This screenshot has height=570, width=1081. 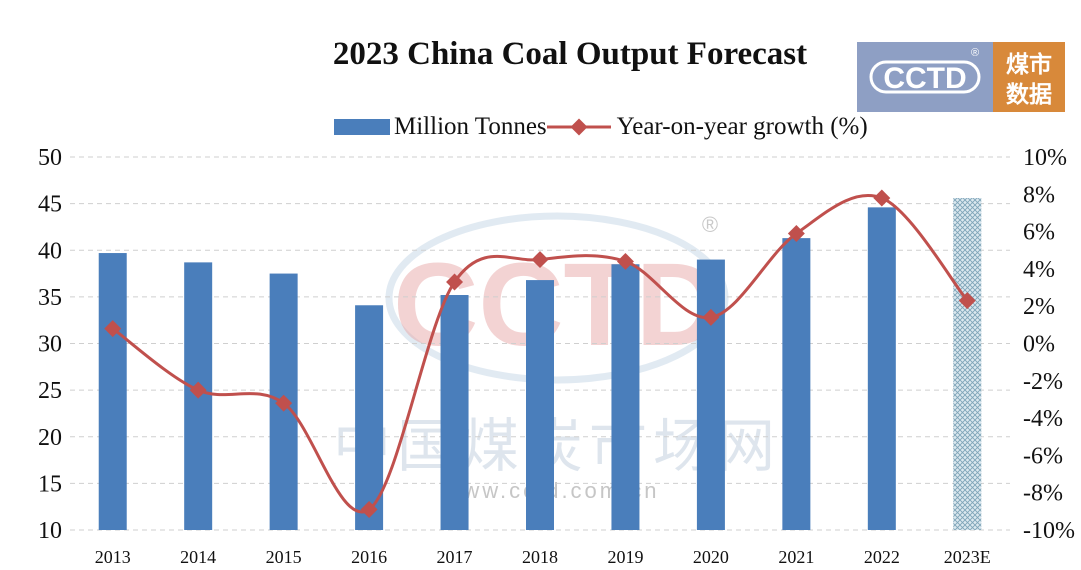 What do you see at coordinates (557, 298) in the screenshot?
I see `watermark-arc` at bounding box center [557, 298].